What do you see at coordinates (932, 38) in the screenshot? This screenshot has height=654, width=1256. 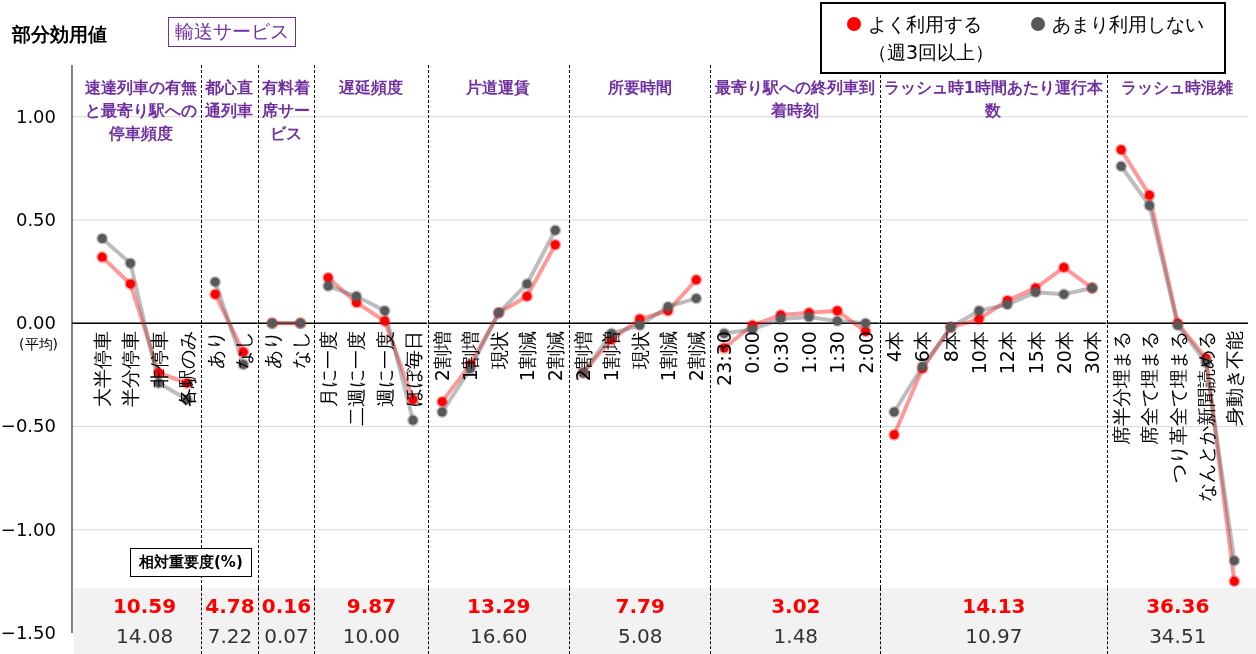 I see `legend-label: よく利用する（週3回以上）` at bounding box center [932, 38].